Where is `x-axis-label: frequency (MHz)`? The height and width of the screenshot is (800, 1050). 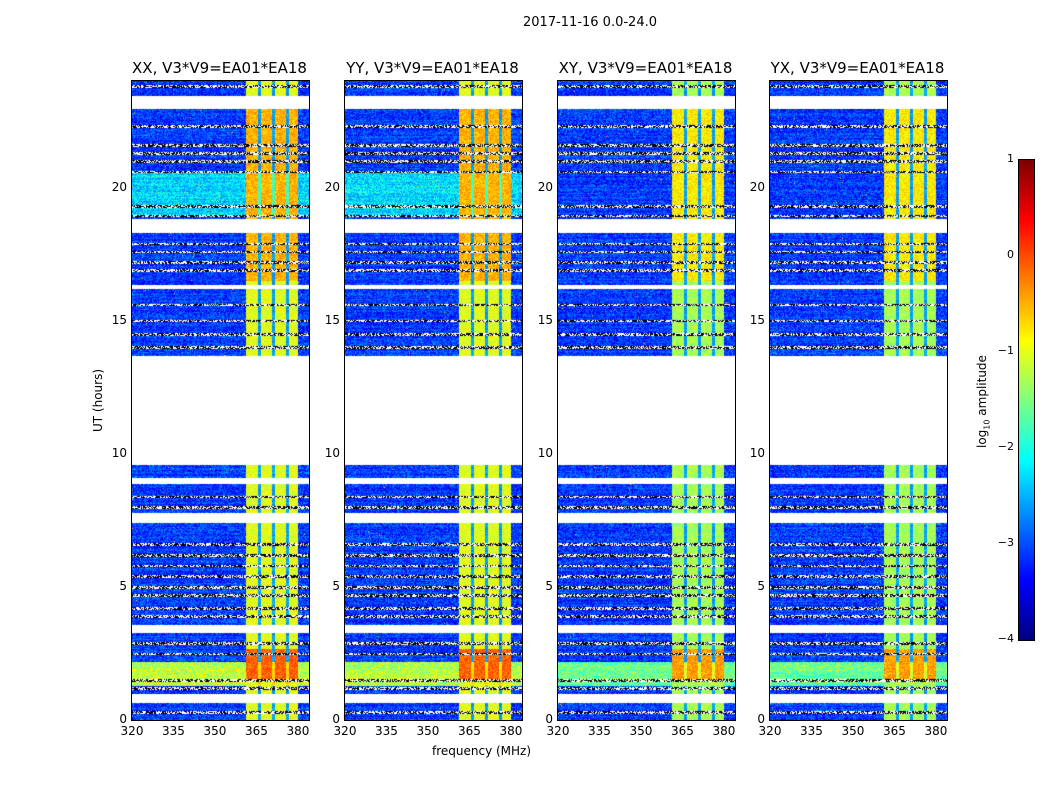
x-axis-label: frequency (MHz) is located at coordinates (482, 751).